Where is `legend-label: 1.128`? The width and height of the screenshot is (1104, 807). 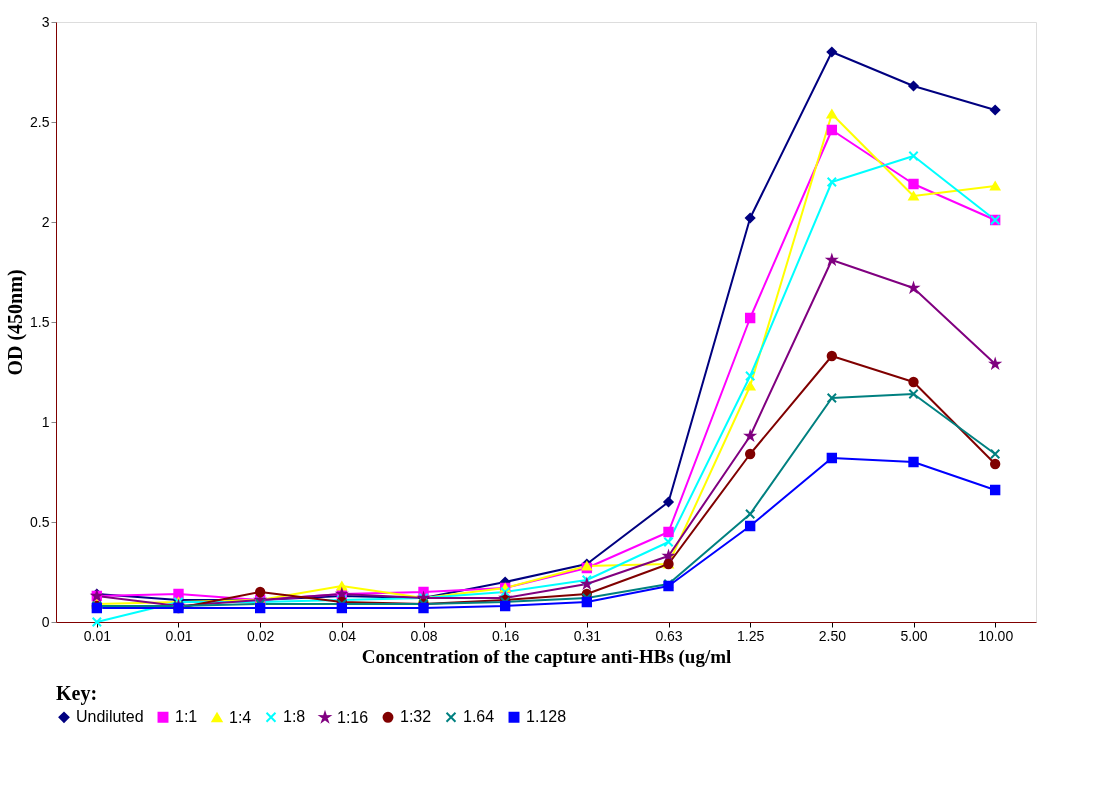
legend-label: 1.128 is located at coordinates (546, 717).